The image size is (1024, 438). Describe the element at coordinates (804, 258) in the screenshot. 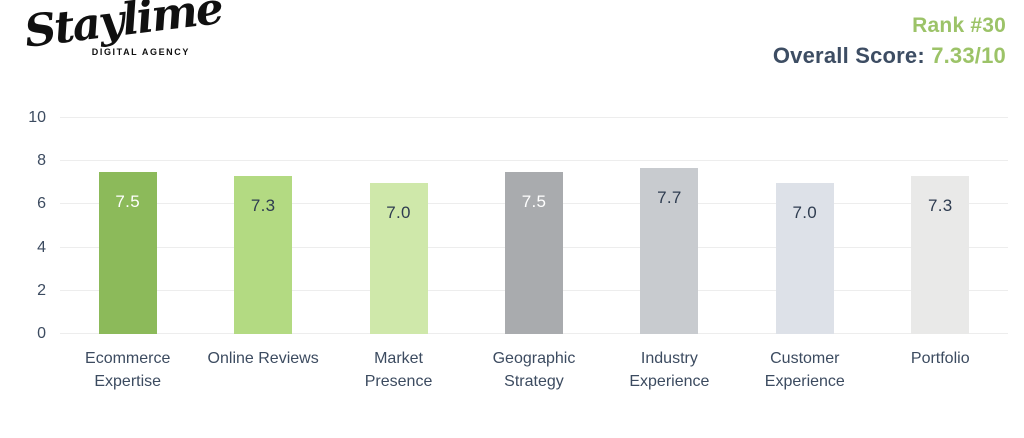

I see `bar-customer-experience: 7.0` at that location.